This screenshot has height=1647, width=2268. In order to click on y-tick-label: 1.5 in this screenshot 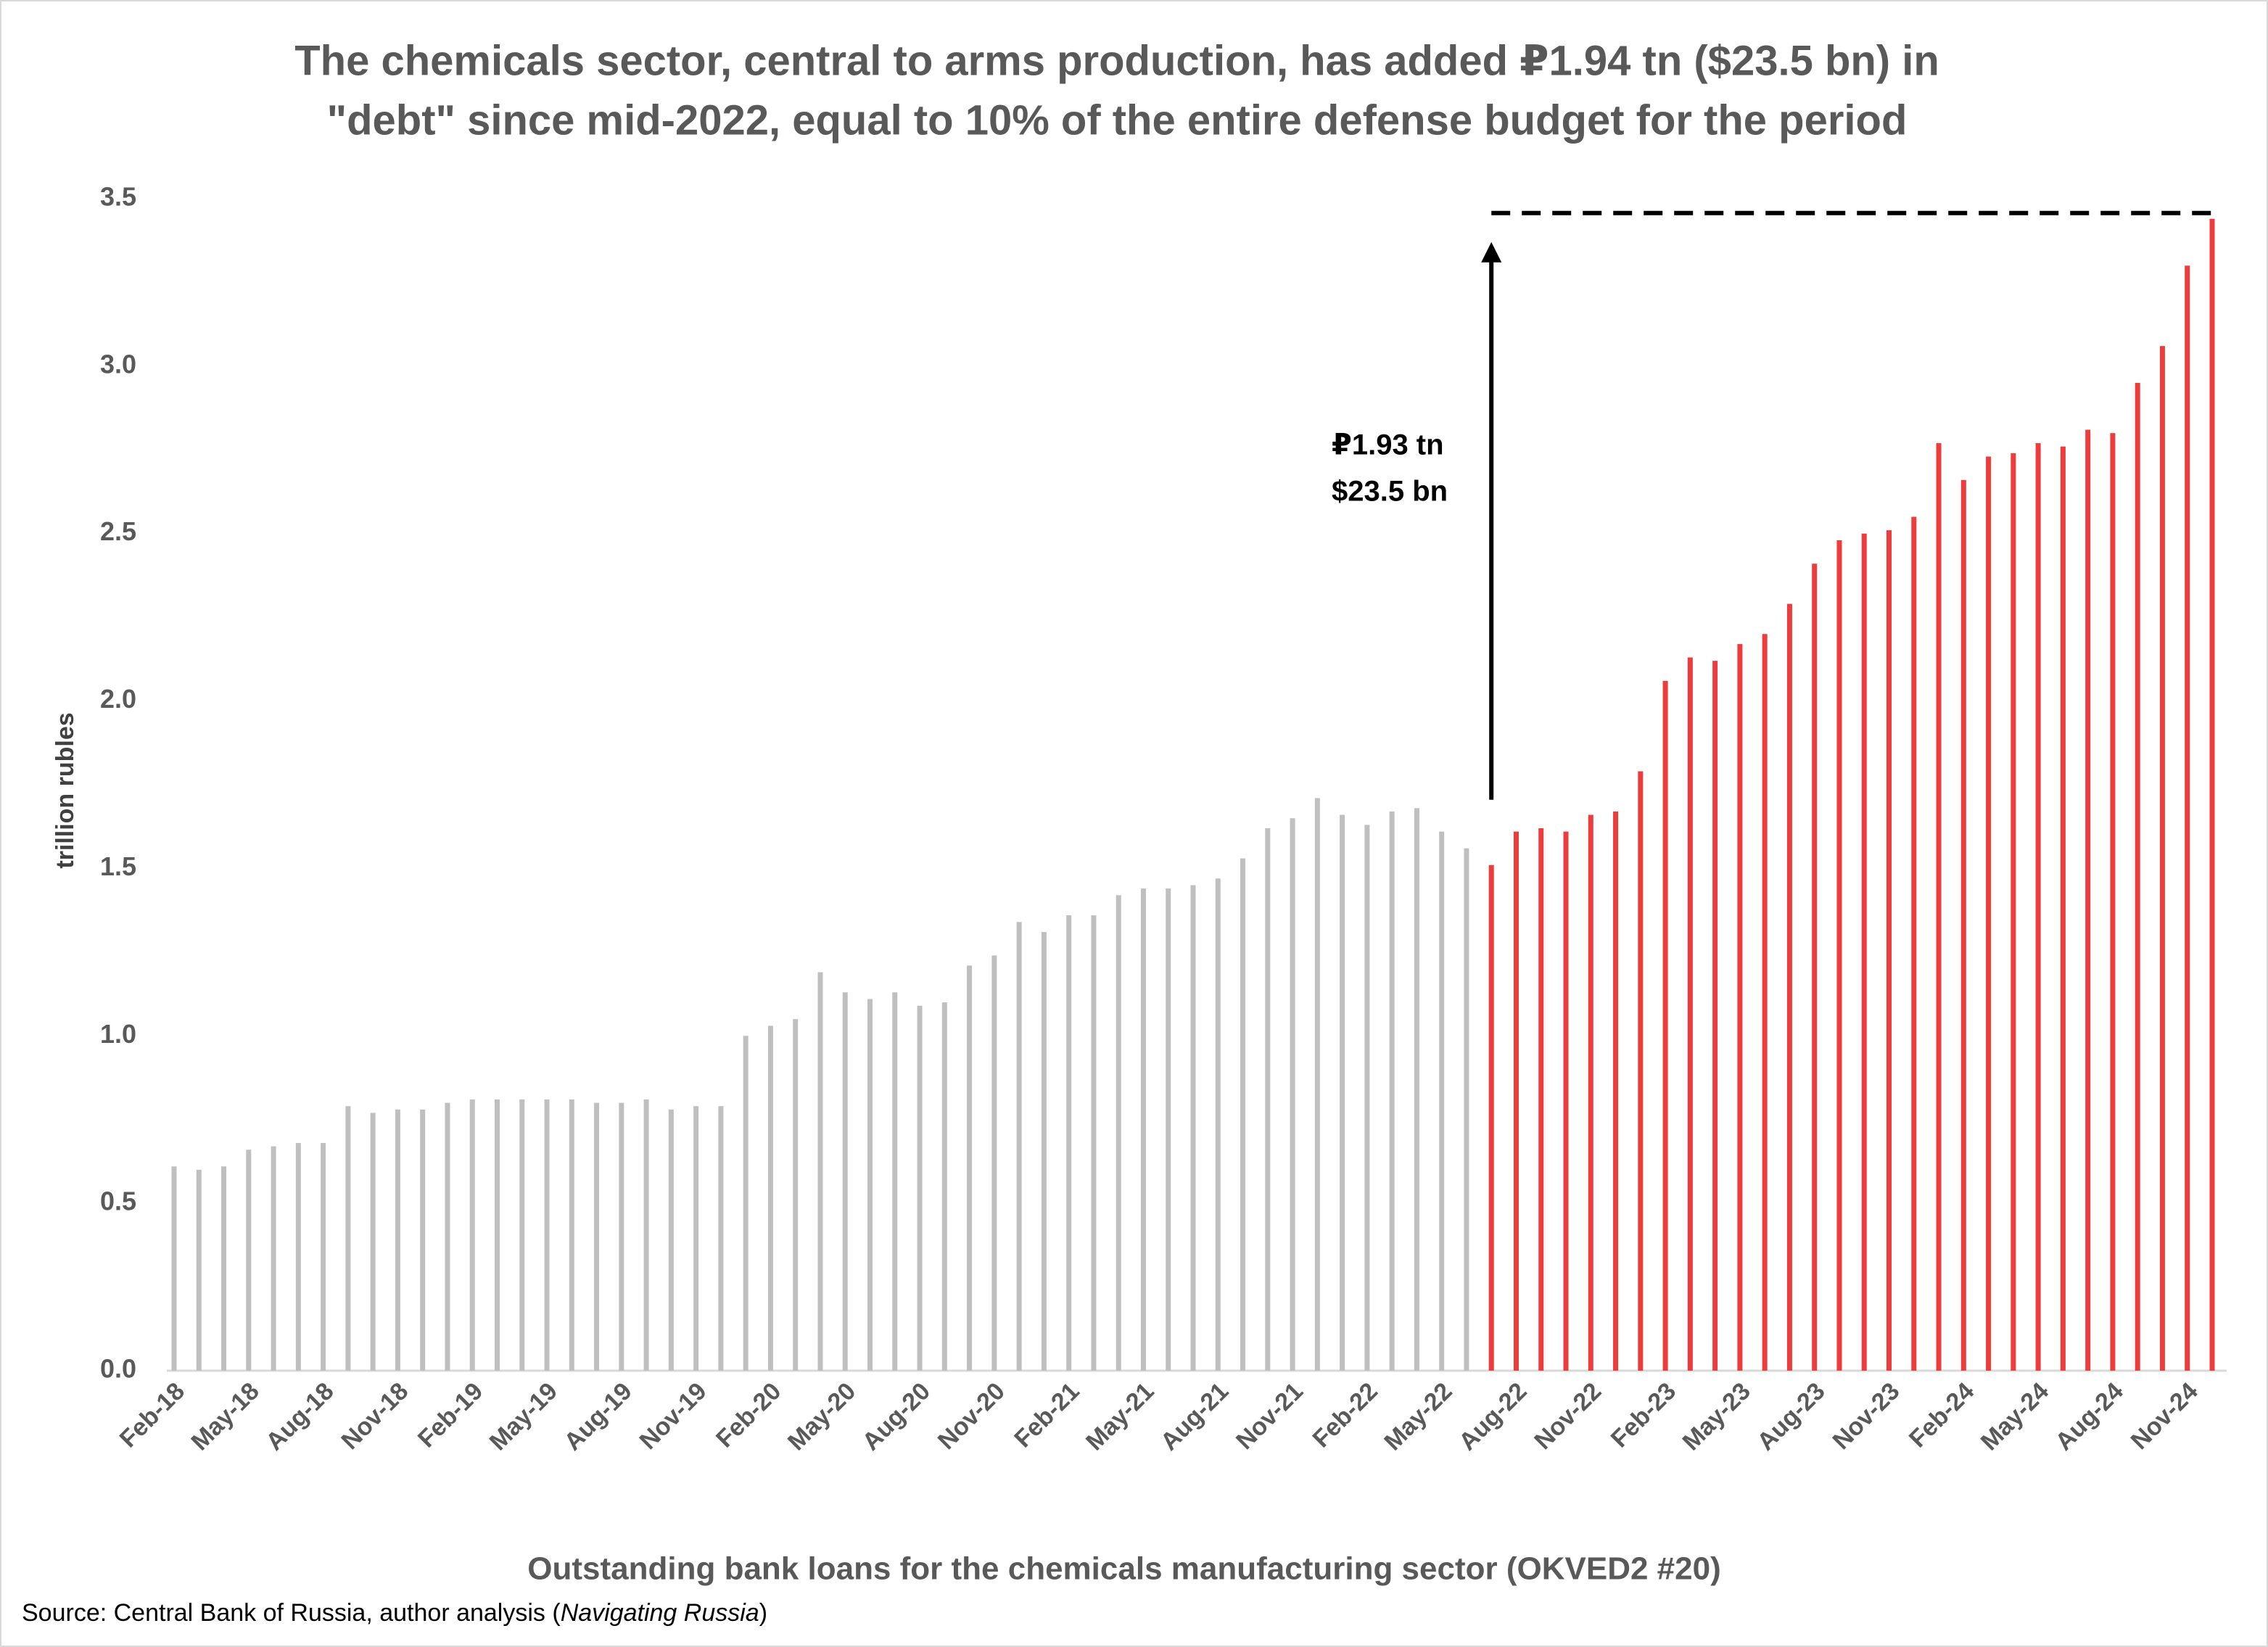, I will do `click(118, 866)`.